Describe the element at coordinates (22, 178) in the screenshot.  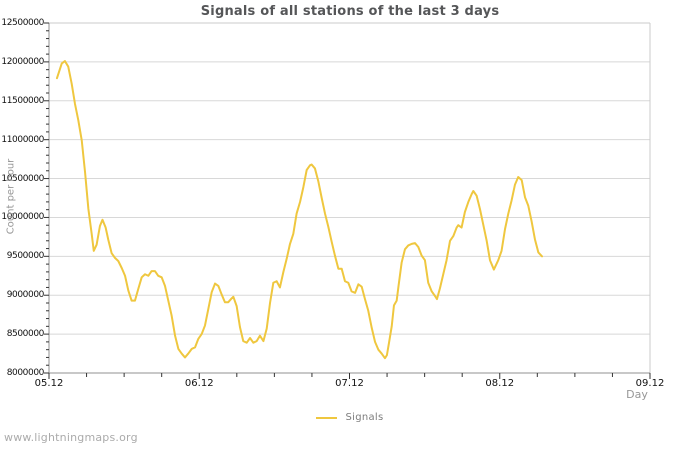
I see `y-tick-label: 10500000` at that location.